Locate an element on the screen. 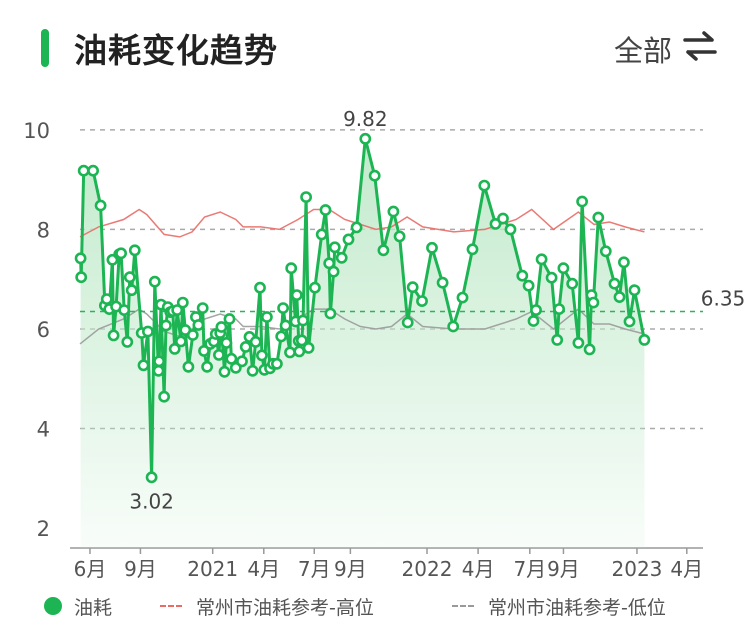 Image resolution: width=746 pixels, height=634 pixels. filter-button: 全部 is located at coordinates (642, 51).